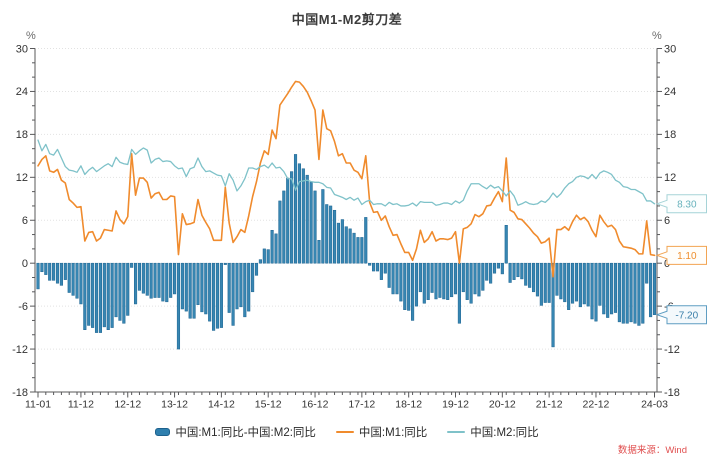  Describe the element at coordinates (504, 433) in the screenshot. I see `legend-label-m2: 中国:M2:同比` at that location.